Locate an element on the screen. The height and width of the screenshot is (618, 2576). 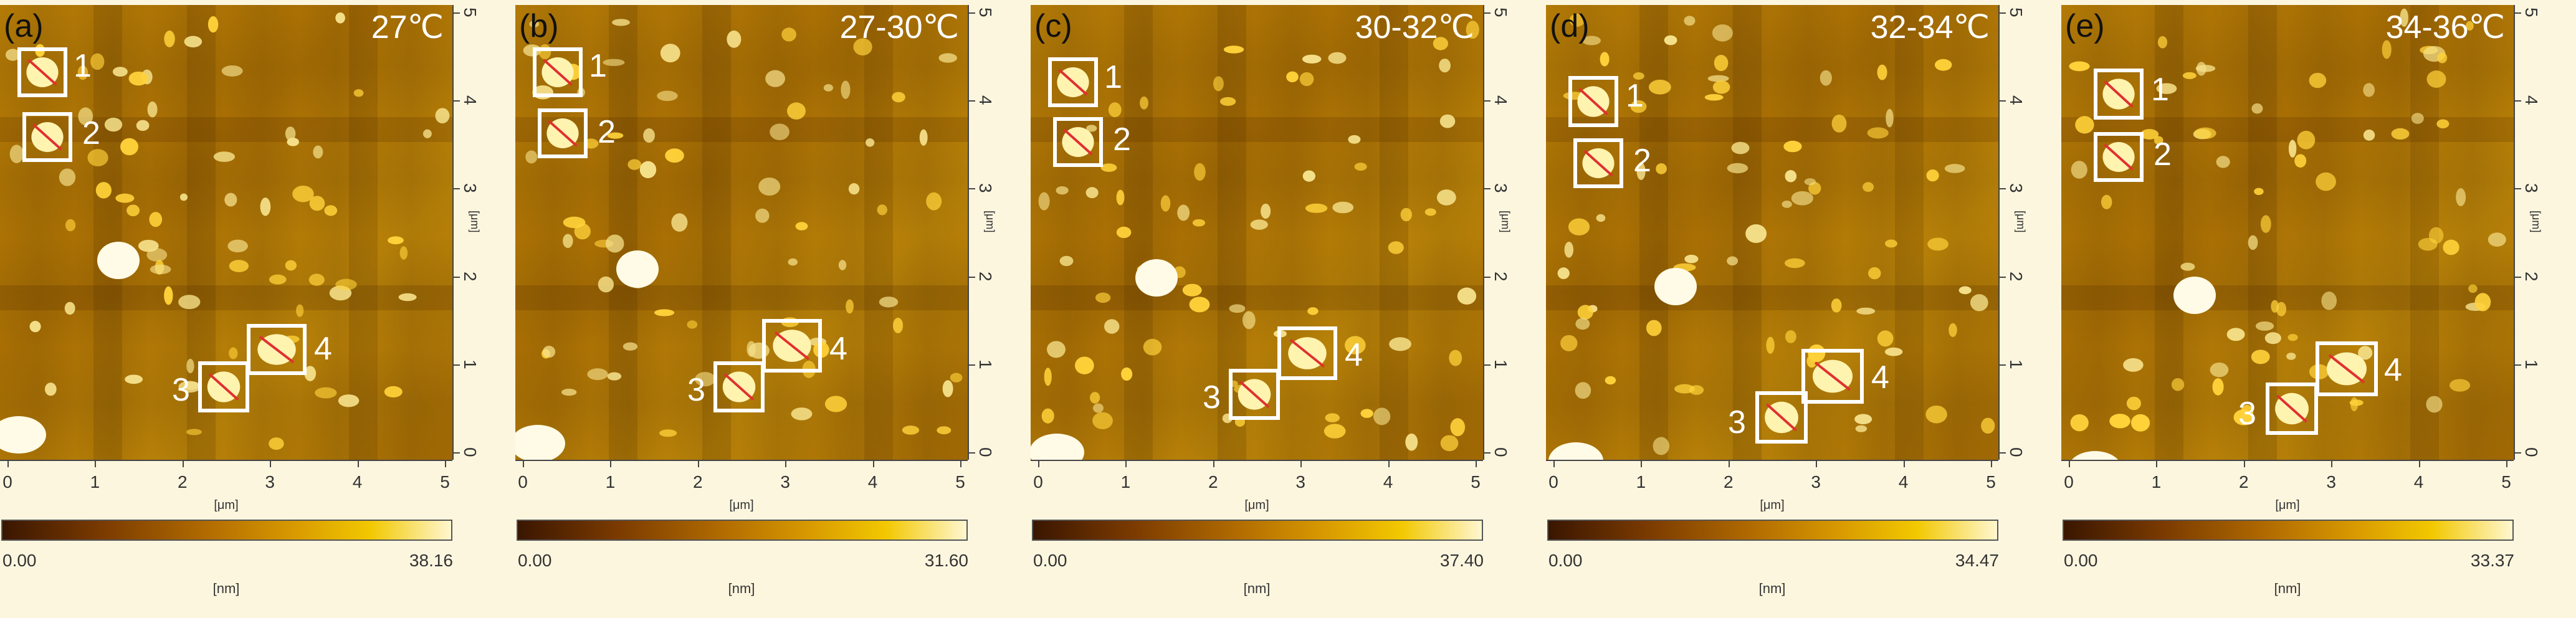
x-tick-label: 1 is located at coordinates (95, 482).